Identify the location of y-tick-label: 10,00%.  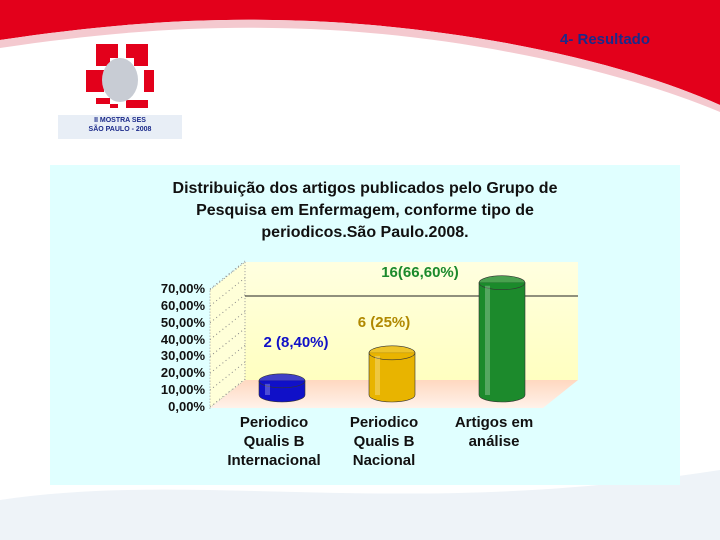
(182, 390).